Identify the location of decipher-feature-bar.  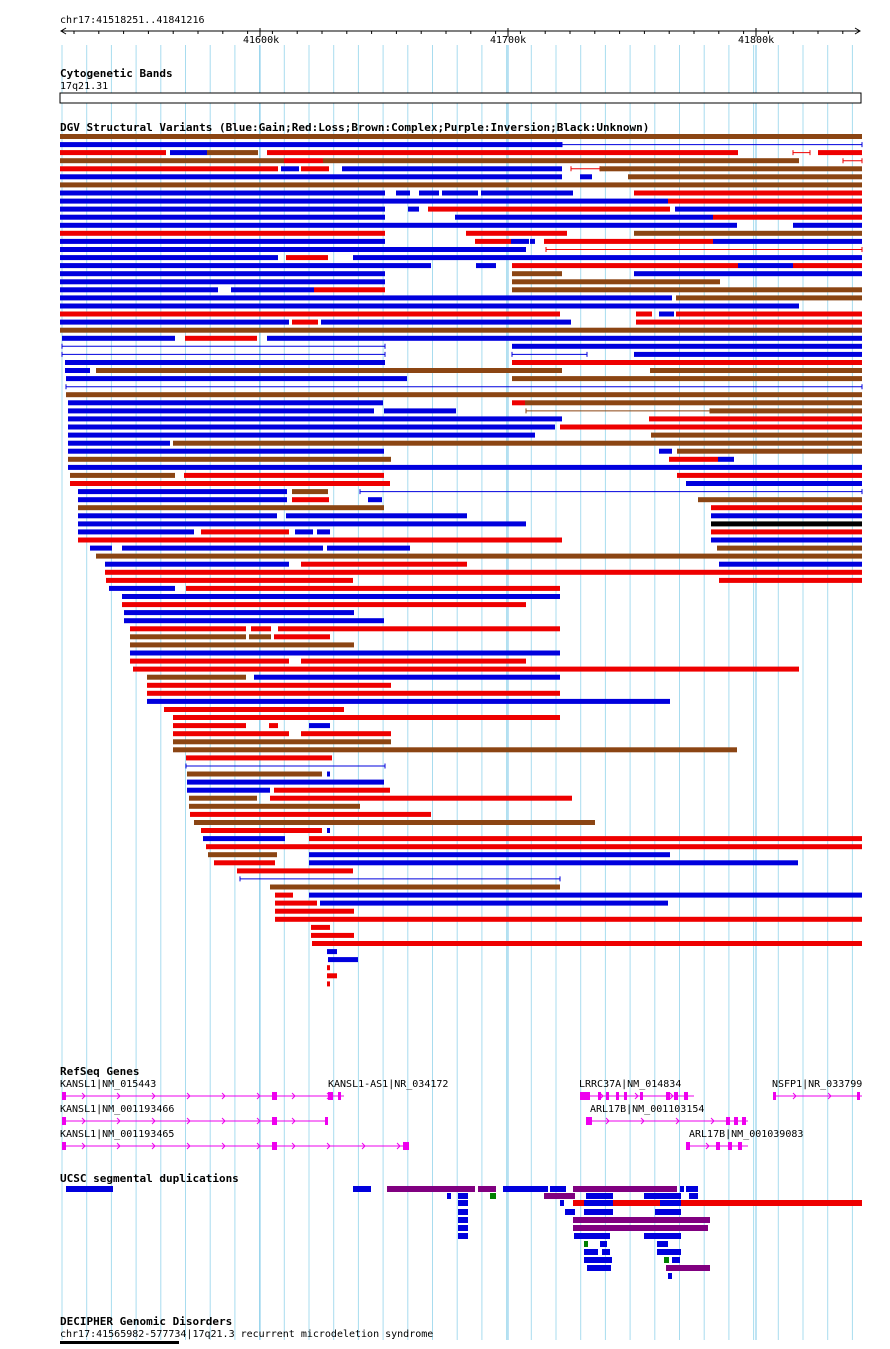
(119, 1342).